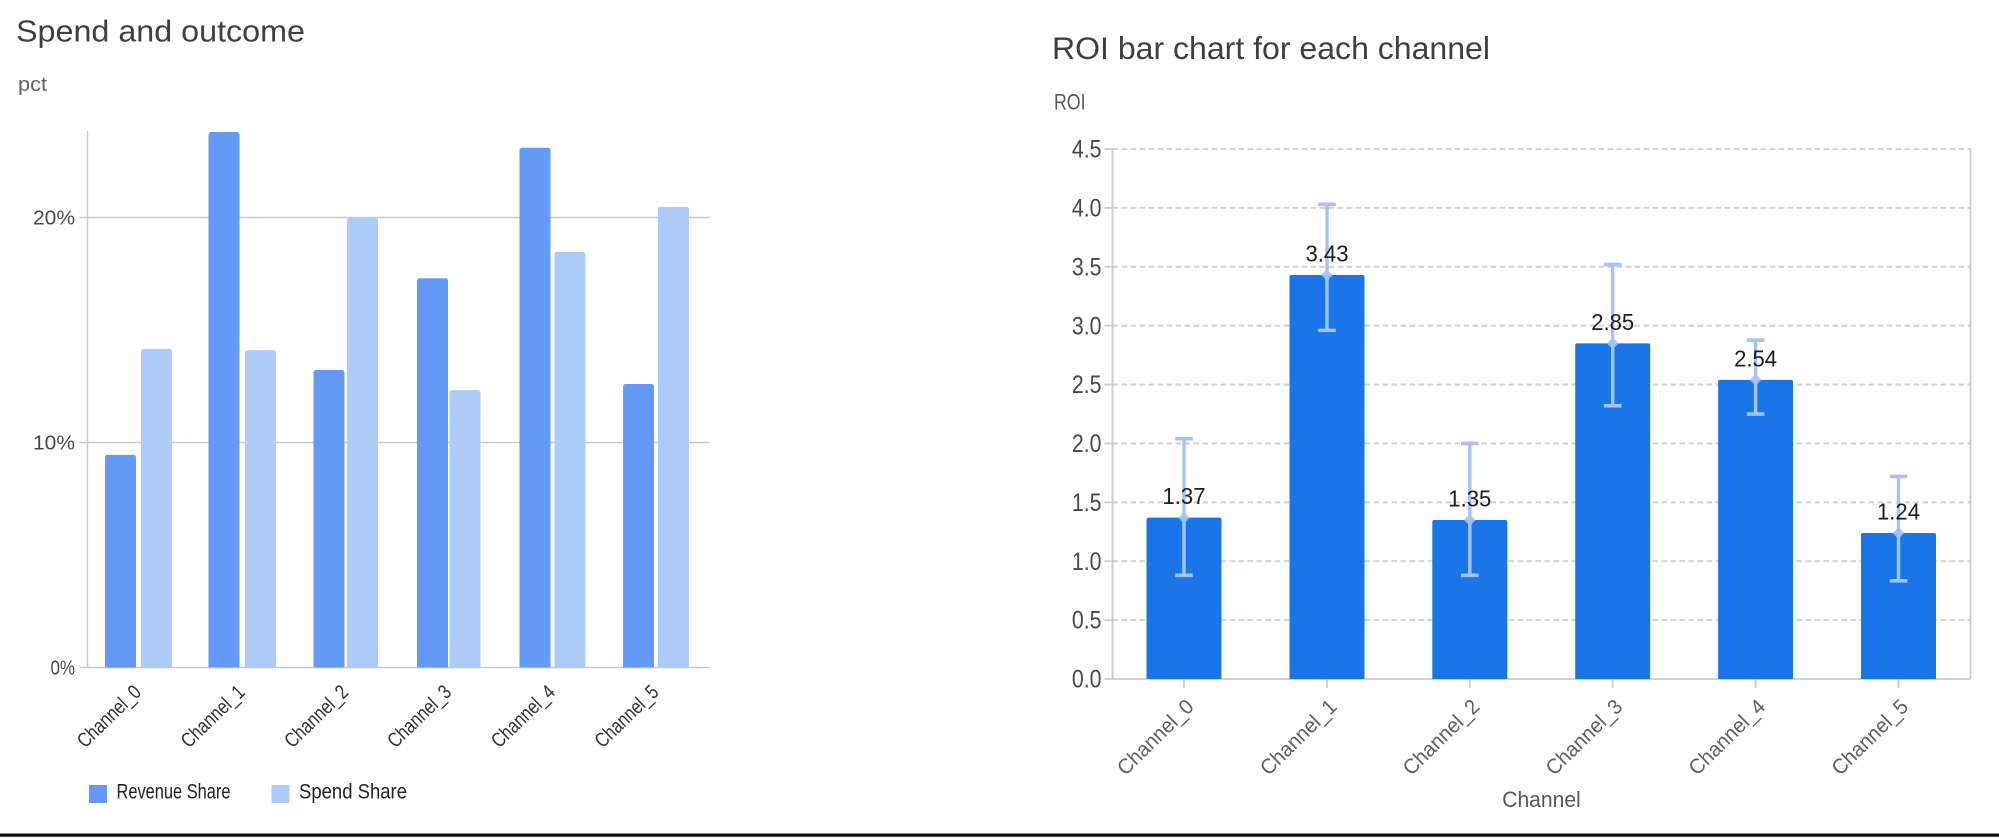 The image size is (1999, 838). What do you see at coordinates (1087, 444) in the screenshot?
I see `svg-text: 2.0` at bounding box center [1087, 444].